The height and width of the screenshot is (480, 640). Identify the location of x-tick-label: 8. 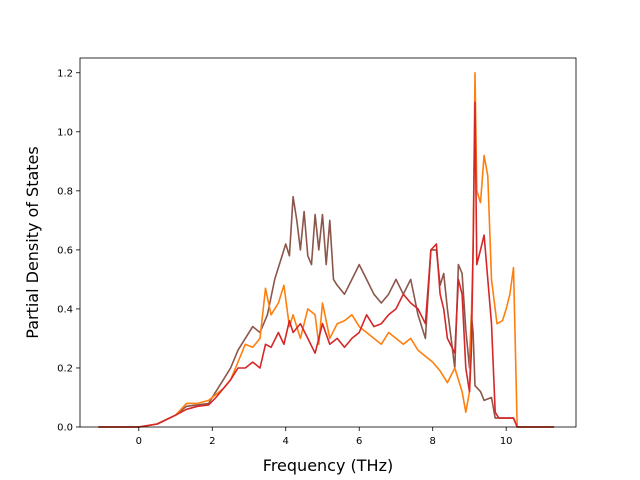
(433, 441).